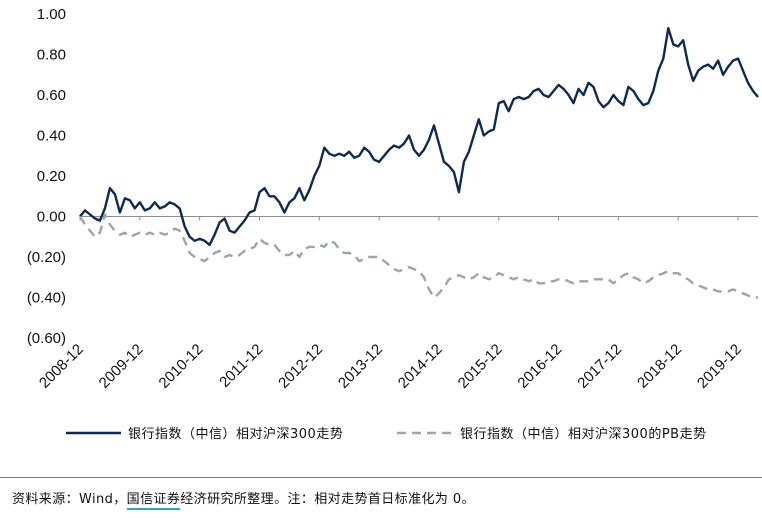 This screenshot has width=762, height=519. I want to click on source-note: 资料来源：Wind，国信证券经济研究所整理。注：相对走势首日标准化为 0。, so click(243, 499).